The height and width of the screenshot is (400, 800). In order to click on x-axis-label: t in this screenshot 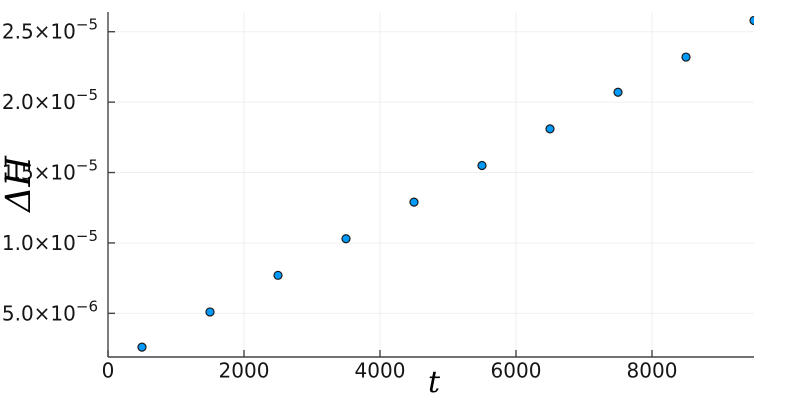, I will do `click(434, 382)`.